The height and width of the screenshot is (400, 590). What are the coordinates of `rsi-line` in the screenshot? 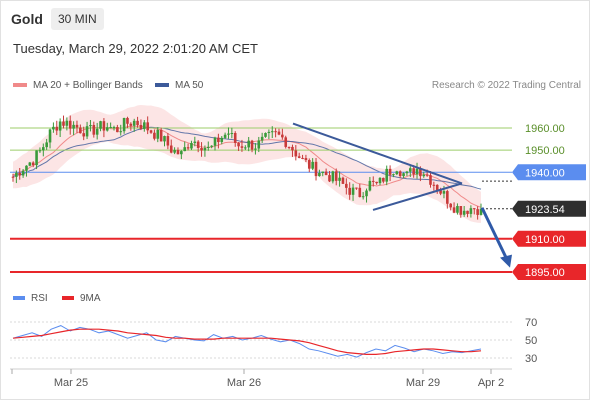 It's located at (247, 341).